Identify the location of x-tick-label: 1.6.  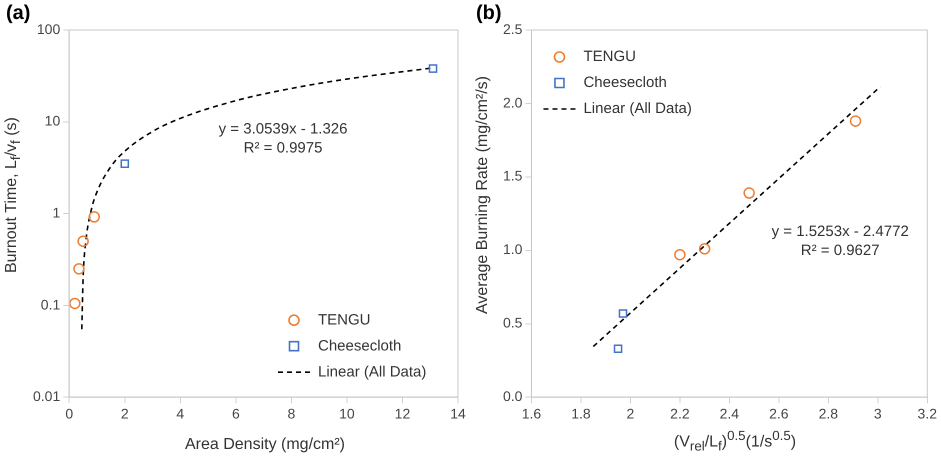
(532, 413).